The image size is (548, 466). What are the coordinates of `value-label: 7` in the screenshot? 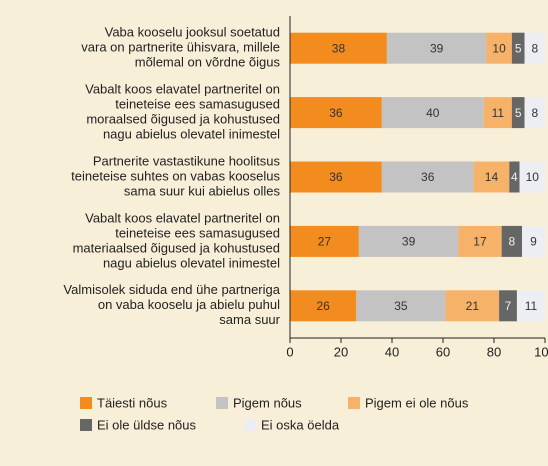 It's located at (508, 306).